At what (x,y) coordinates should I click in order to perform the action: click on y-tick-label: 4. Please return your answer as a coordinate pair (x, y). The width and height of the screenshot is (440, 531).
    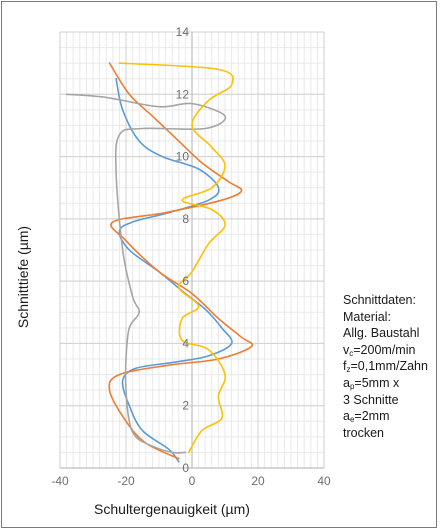
    Looking at the image, I should click on (185, 343).